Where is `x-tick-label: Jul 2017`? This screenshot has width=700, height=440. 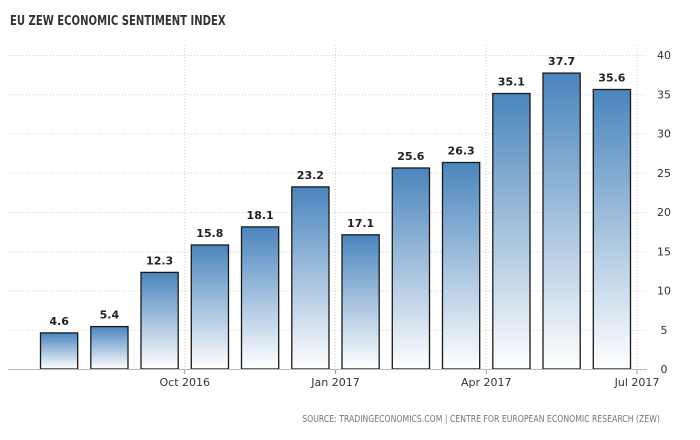
x-tick-label: Jul 2017 is located at coordinates (637, 382).